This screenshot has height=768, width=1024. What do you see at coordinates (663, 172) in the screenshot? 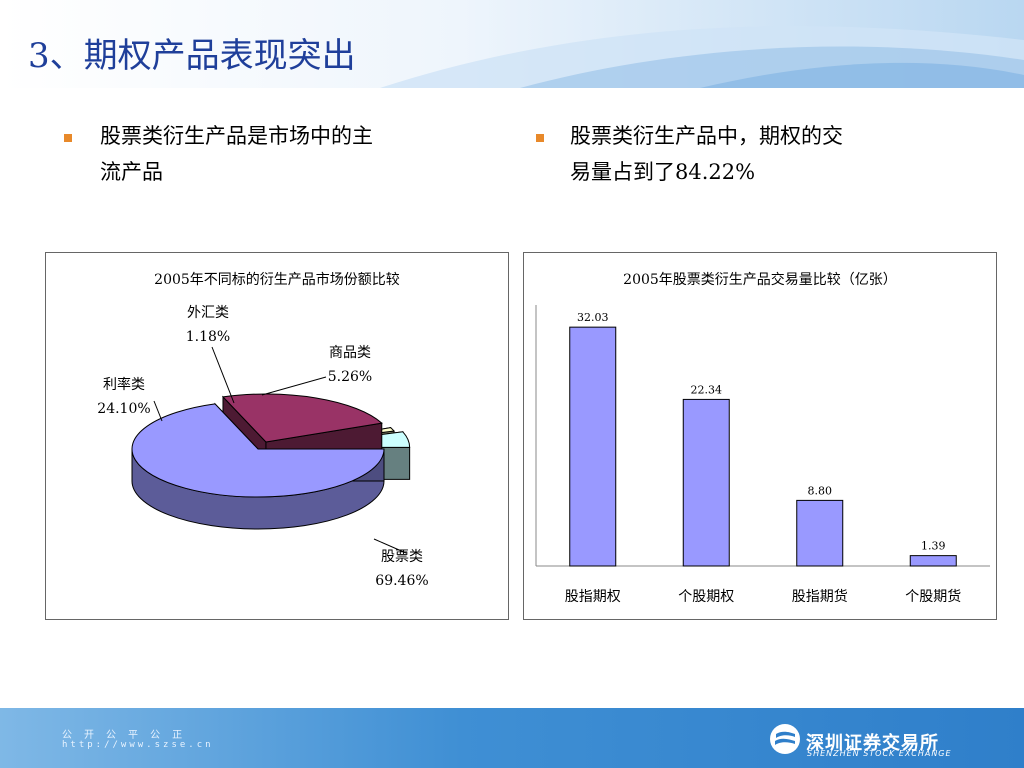
I see `bullet-text-line: 易量占到了84.22%` at bounding box center [663, 172].